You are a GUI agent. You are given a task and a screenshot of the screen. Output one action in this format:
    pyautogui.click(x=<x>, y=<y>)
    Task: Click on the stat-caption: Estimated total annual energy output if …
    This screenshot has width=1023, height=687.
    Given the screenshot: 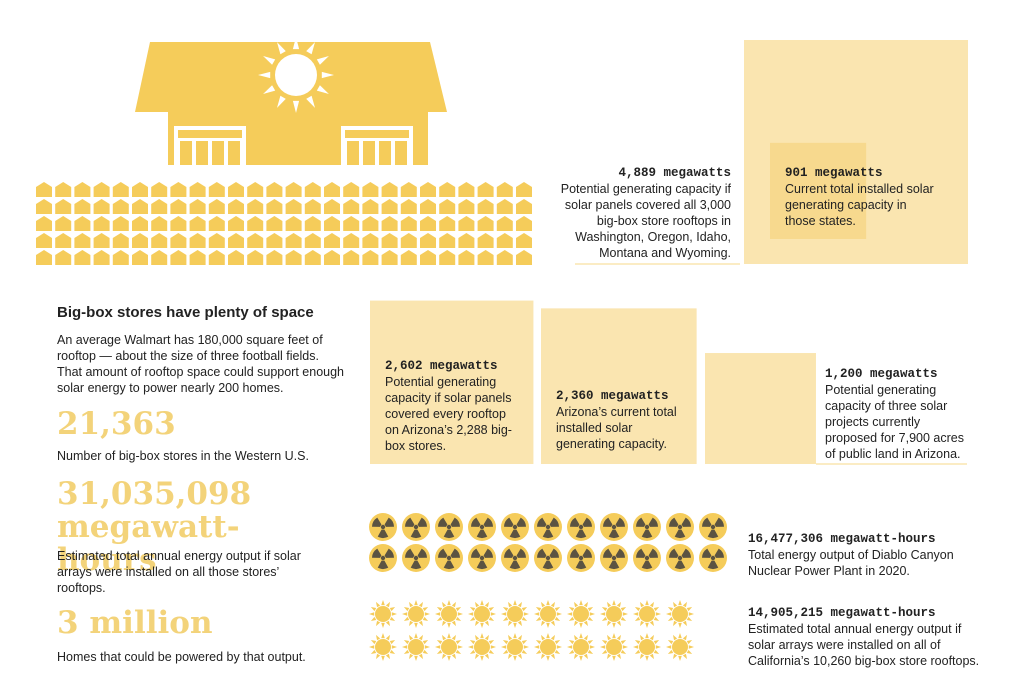 What is the action you would take?
    pyautogui.click(x=179, y=572)
    